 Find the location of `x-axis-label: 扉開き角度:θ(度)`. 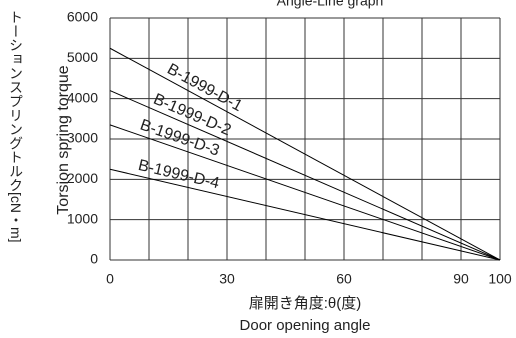

x-axis-label: 扉開き角度:θ(度) is located at coordinates (305, 303).